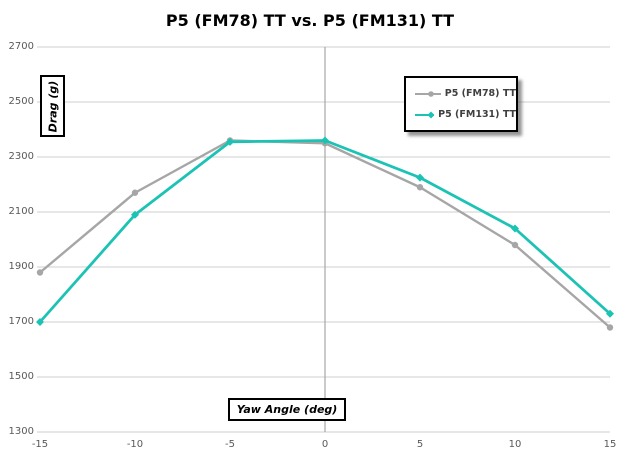 The image size is (620, 470). I want to click on x-tick-label: 10, so click(515, 444).